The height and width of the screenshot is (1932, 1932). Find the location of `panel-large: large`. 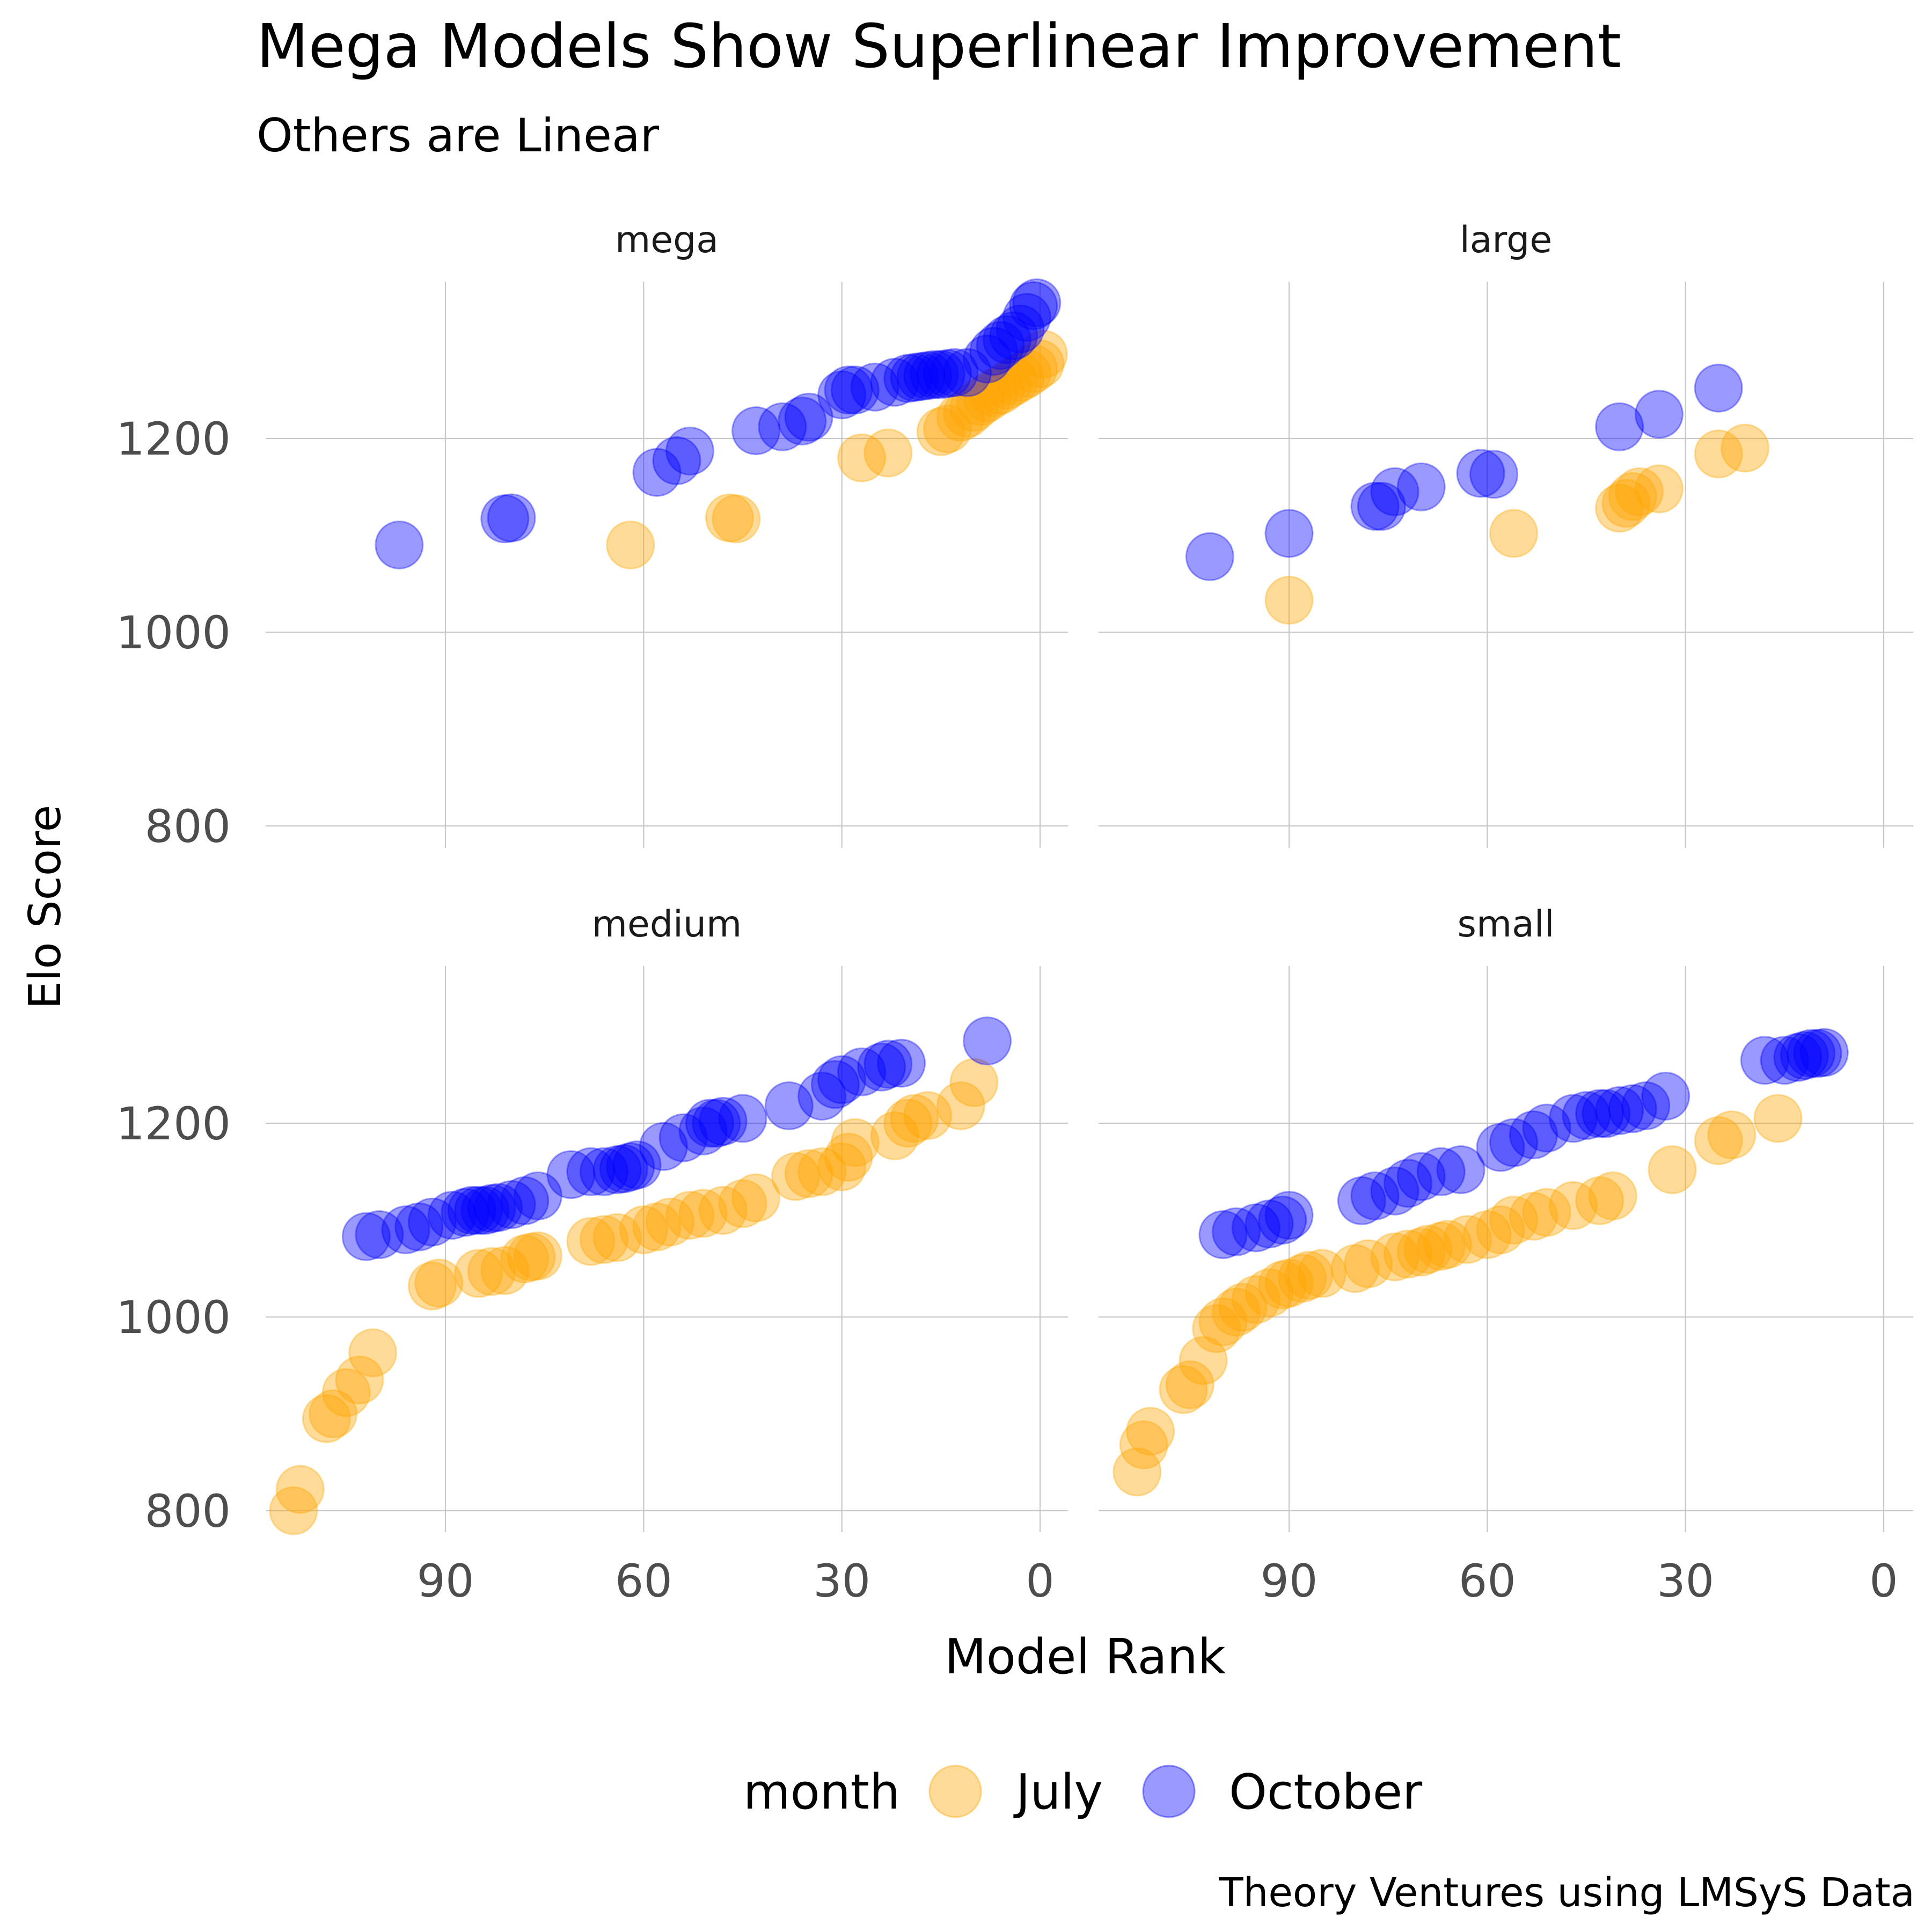

panel-large: large is located at coordinates (1506, 533).